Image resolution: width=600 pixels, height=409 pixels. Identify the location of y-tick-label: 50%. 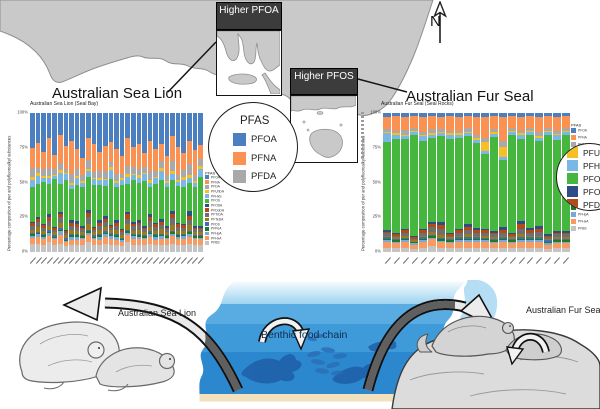
(23, 182).